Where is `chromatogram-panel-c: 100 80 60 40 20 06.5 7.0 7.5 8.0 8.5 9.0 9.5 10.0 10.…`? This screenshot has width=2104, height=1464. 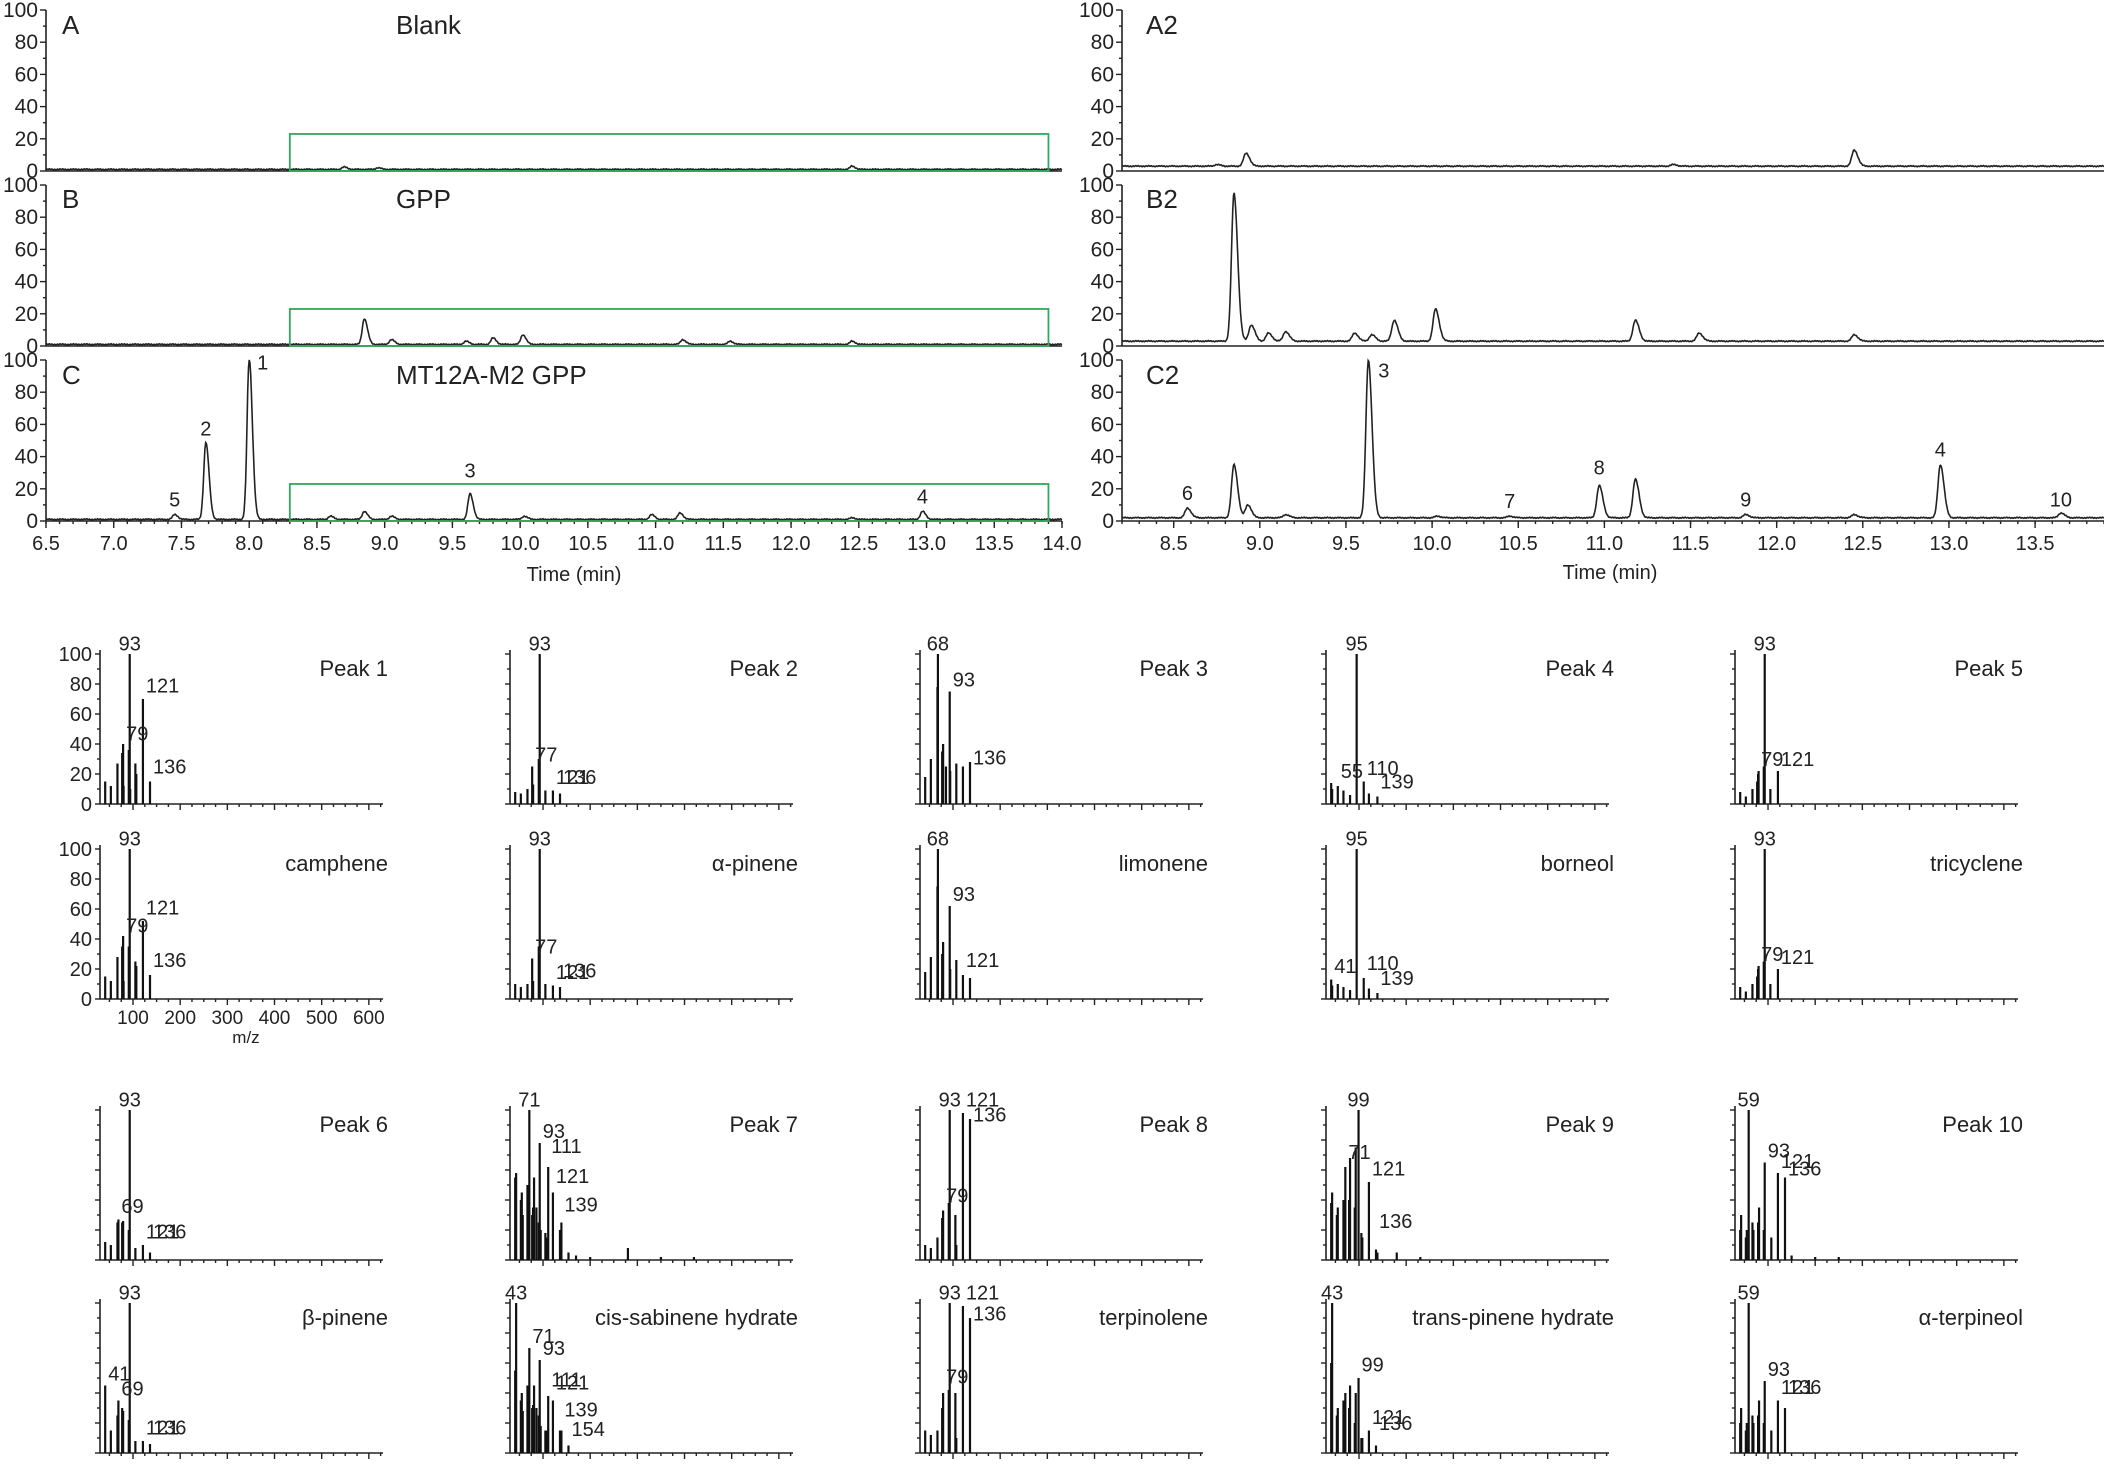
chromatogram-panel-c: 100 80 60 40 20 06.5 7.0 7.5 8.0 8.5 9.0 9.5 10.0 10.… is located at coordinates (542, 452).